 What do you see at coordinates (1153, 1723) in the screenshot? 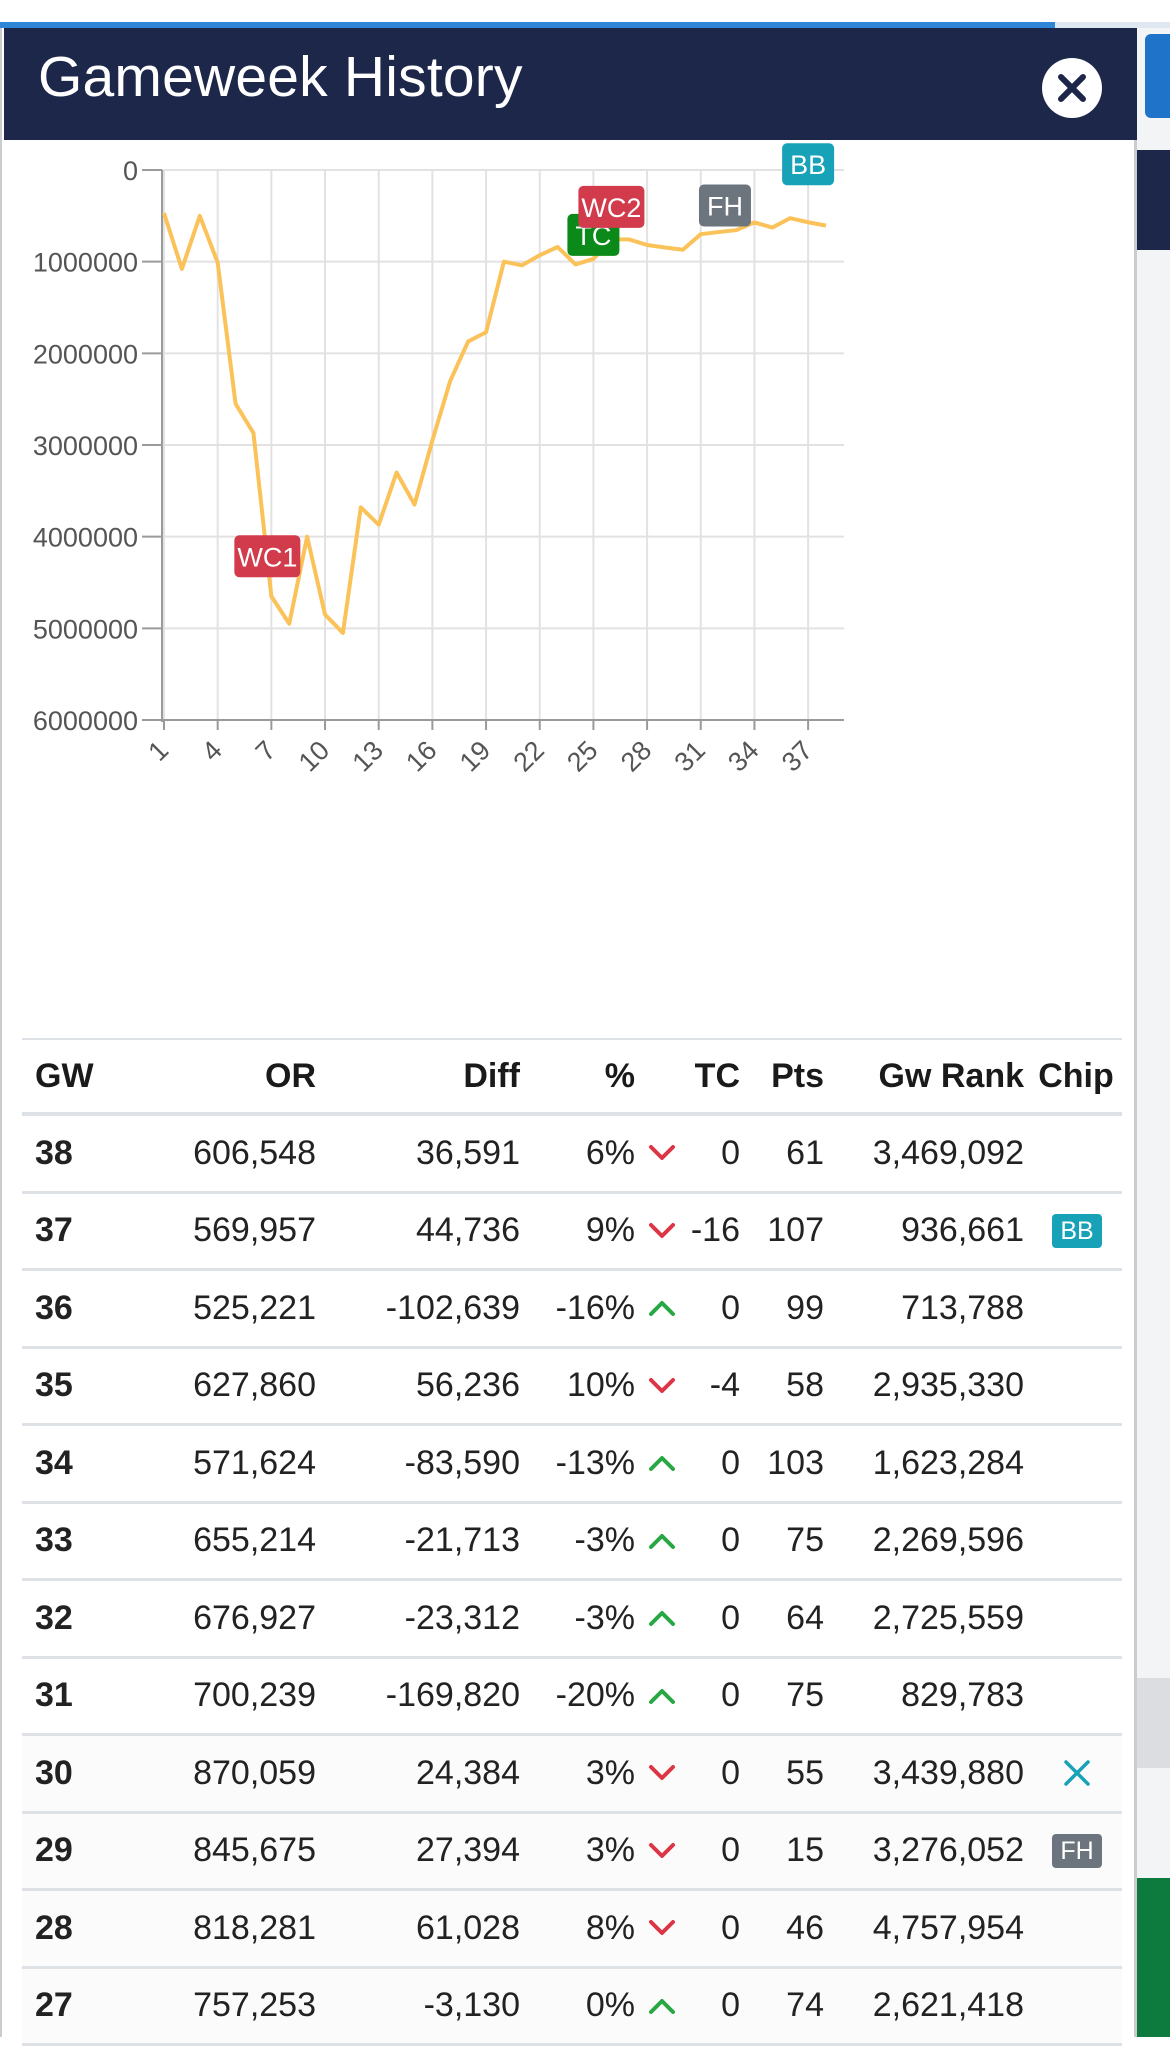
I see `background-block` at bounding box center [1153, 1723].